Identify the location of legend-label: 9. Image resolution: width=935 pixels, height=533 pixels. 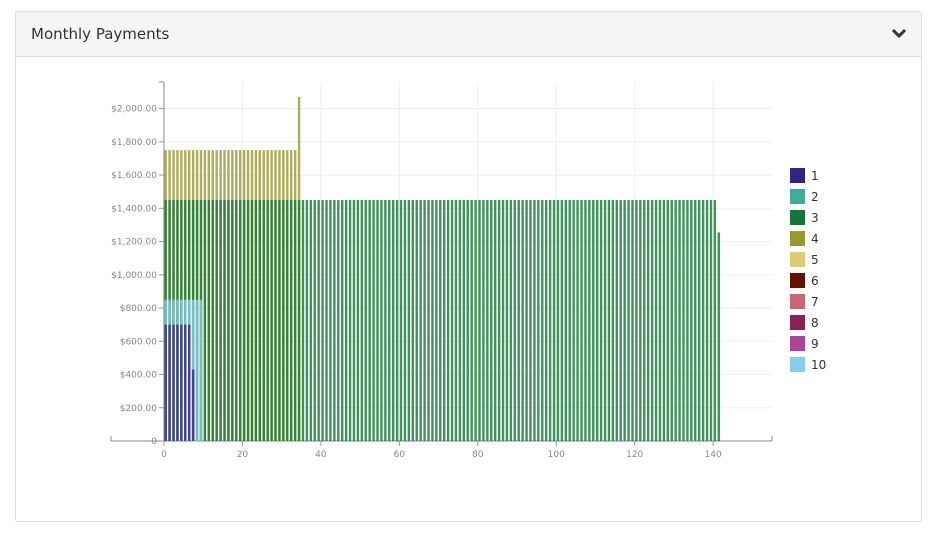
(815, 344).